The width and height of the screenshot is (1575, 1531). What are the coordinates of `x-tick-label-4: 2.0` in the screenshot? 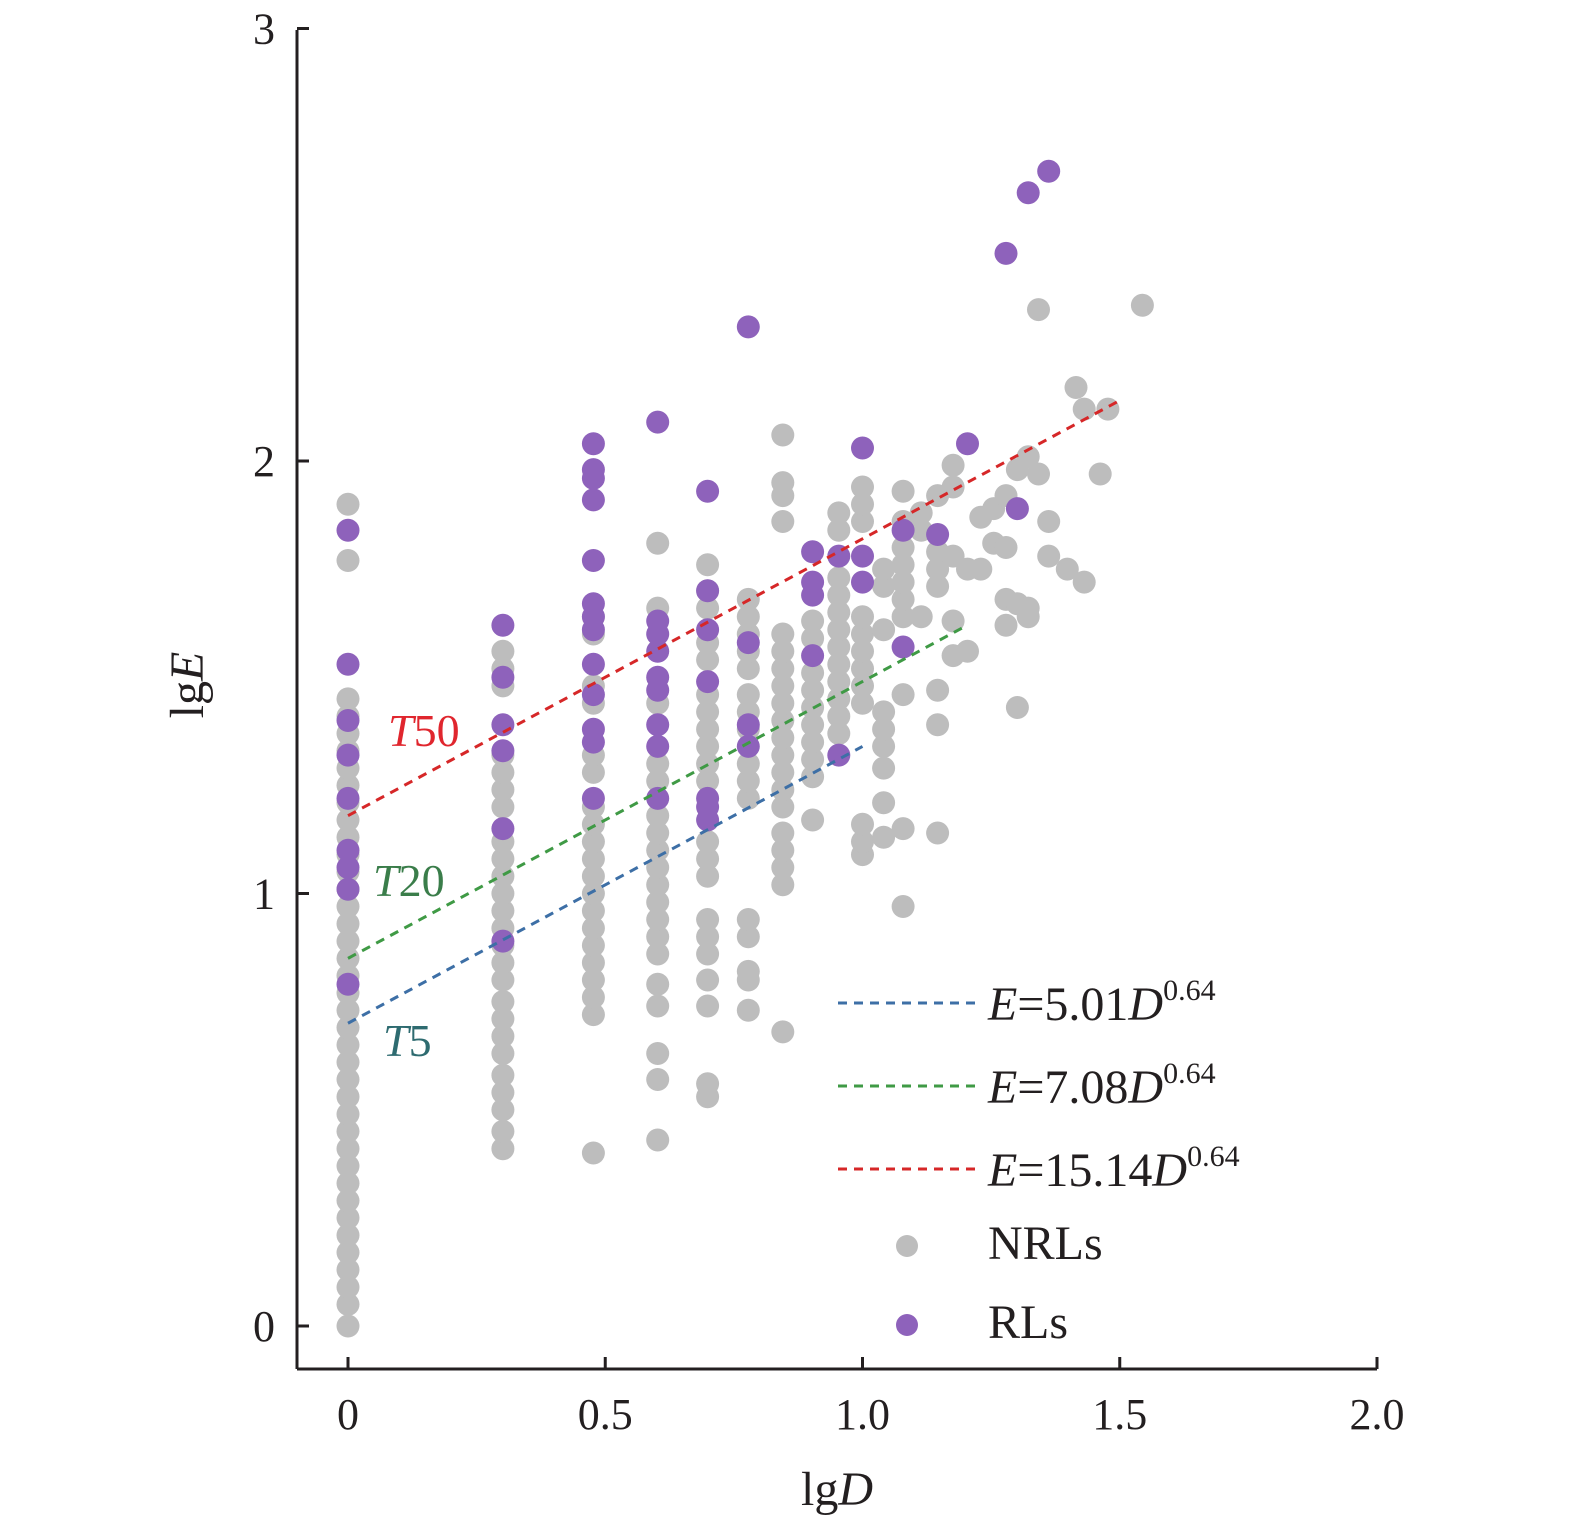 It's located at (1377, 1414).